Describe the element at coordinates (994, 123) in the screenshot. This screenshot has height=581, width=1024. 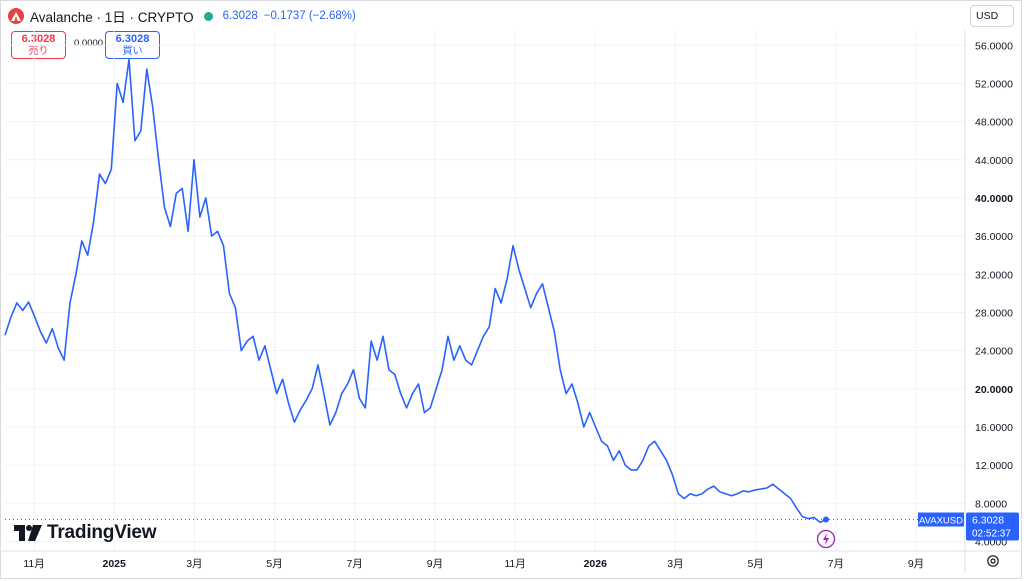
I see `y-tick-label: 48.0000` at that location.